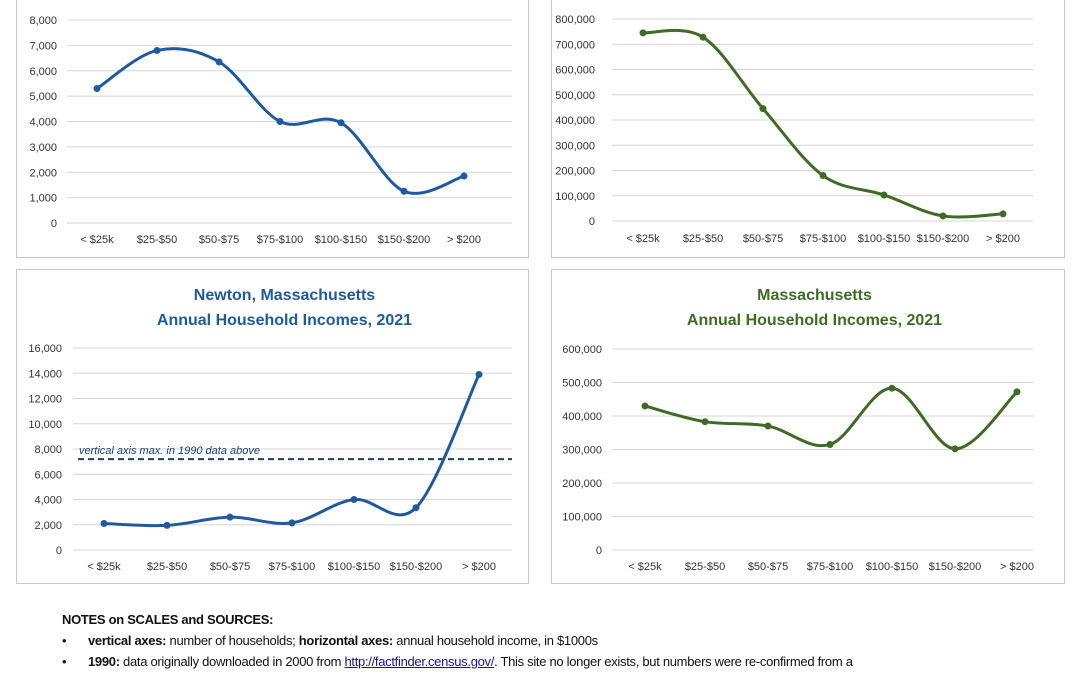  What do you see at coordinates (345, 640) in the screenshot?
I see `note-bold: horizontal axes:` at bounding box center [345, 640].